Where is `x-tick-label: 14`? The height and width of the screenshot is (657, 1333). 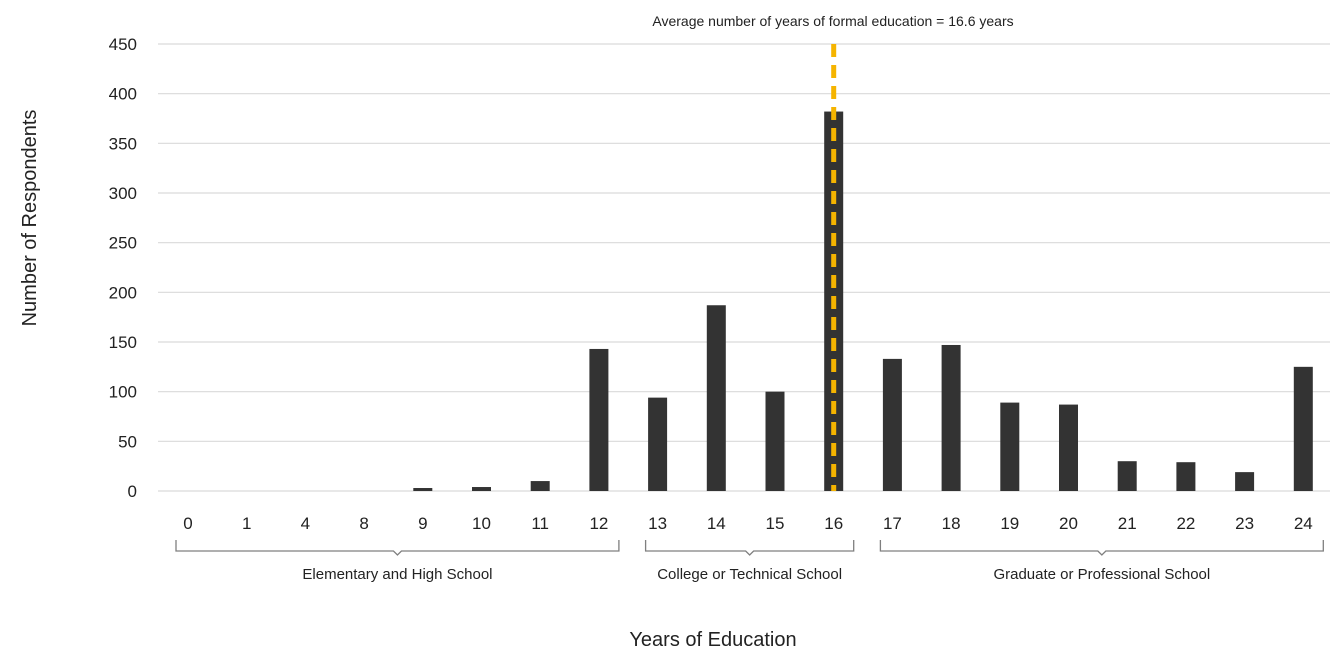 x-tick-label: 14 is located at coordinates (716, 523).